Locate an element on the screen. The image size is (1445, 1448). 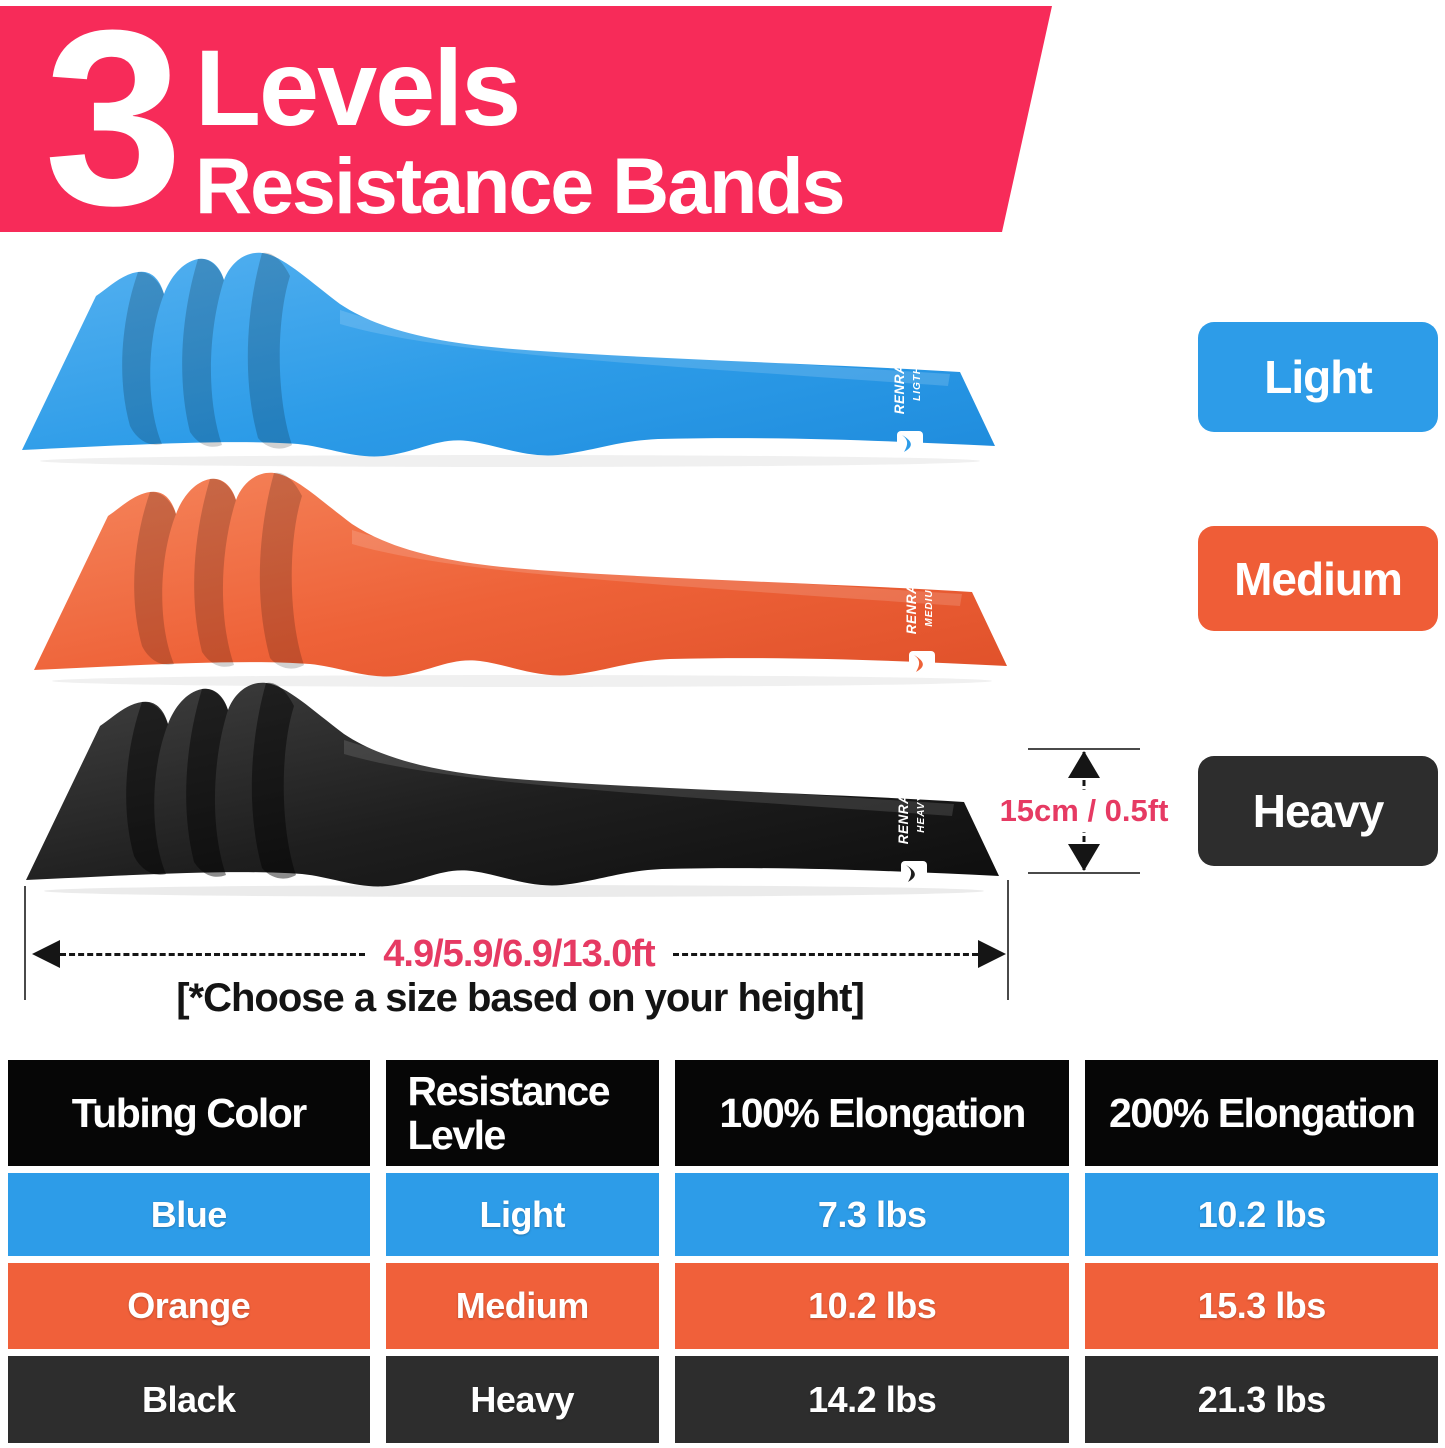
cell-orange-elongation-100: 10.2 lbs is located at coordinates (872, 1306).